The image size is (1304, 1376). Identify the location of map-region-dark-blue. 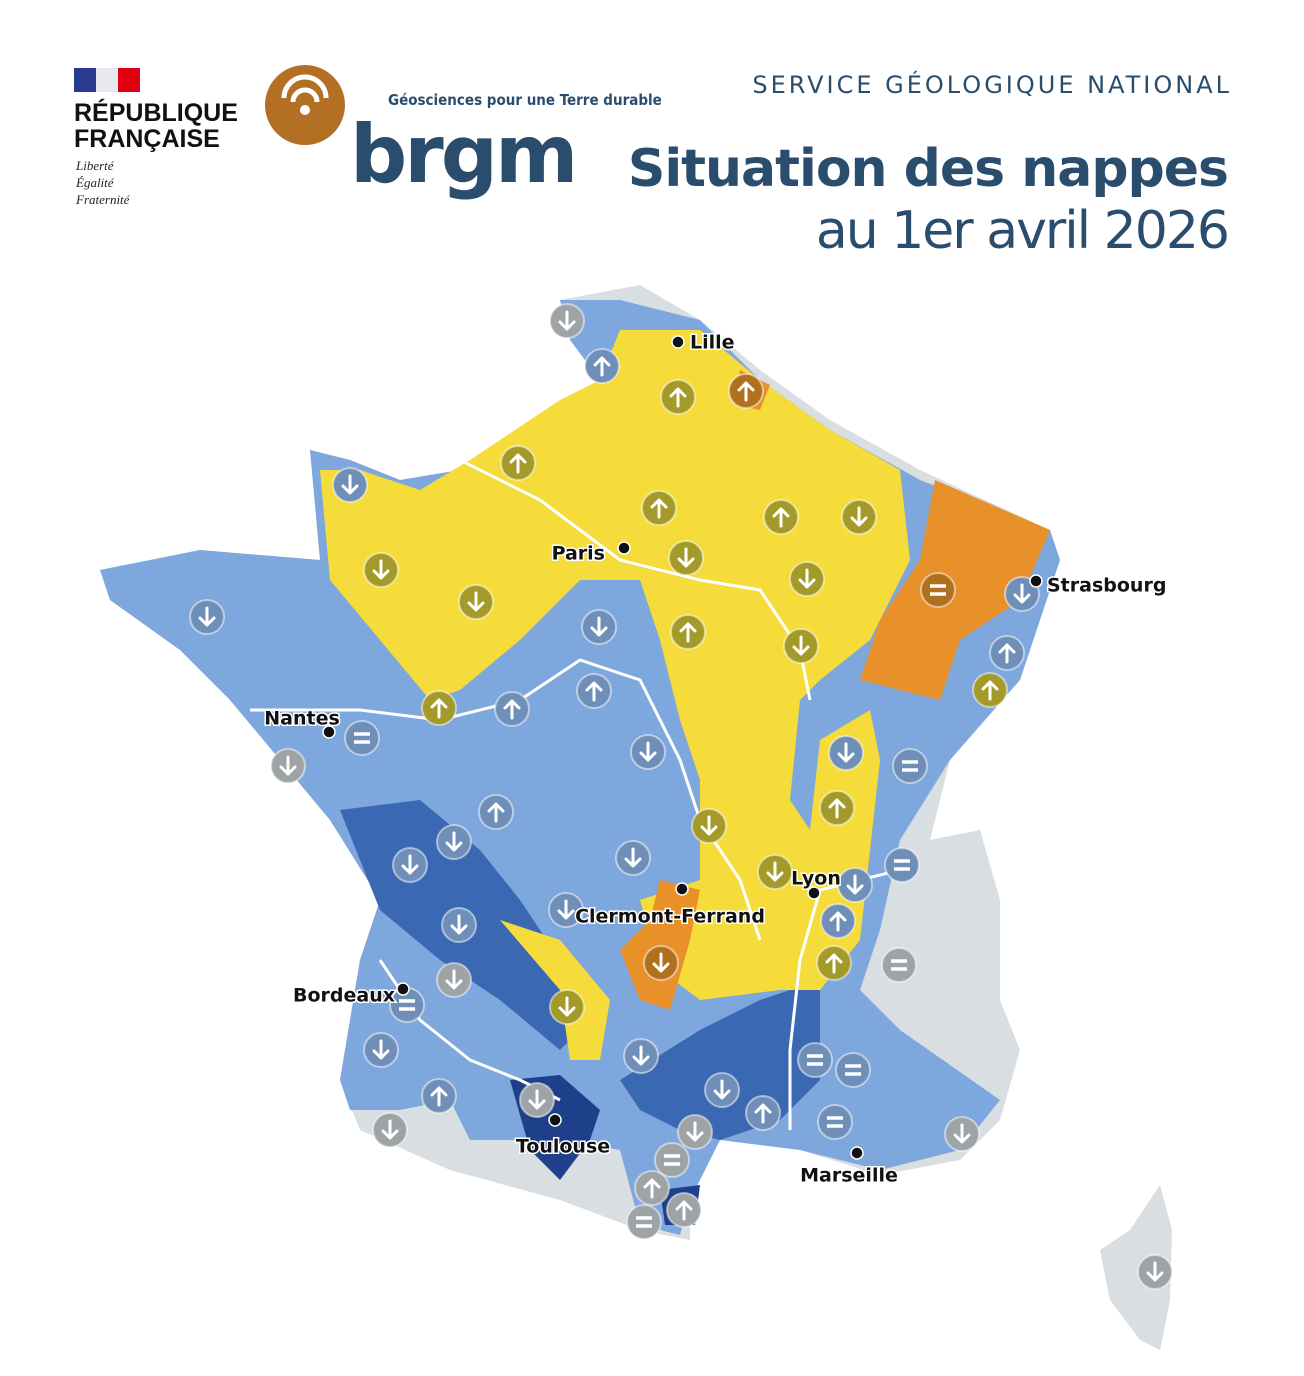
(580, 970).